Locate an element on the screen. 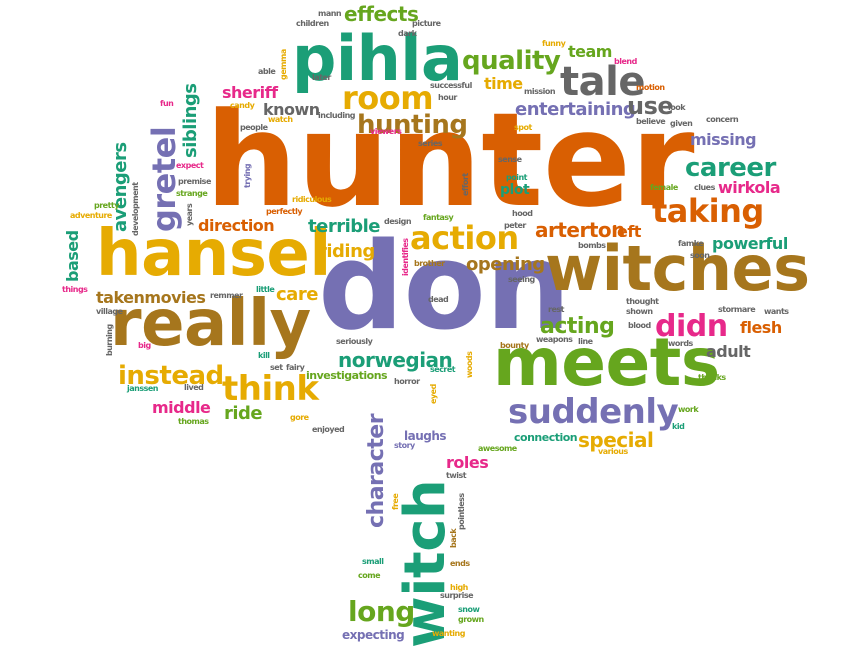 The width and height of the screenshot is (864, 648). word-expect: expect is located at coordinates (190, 165).